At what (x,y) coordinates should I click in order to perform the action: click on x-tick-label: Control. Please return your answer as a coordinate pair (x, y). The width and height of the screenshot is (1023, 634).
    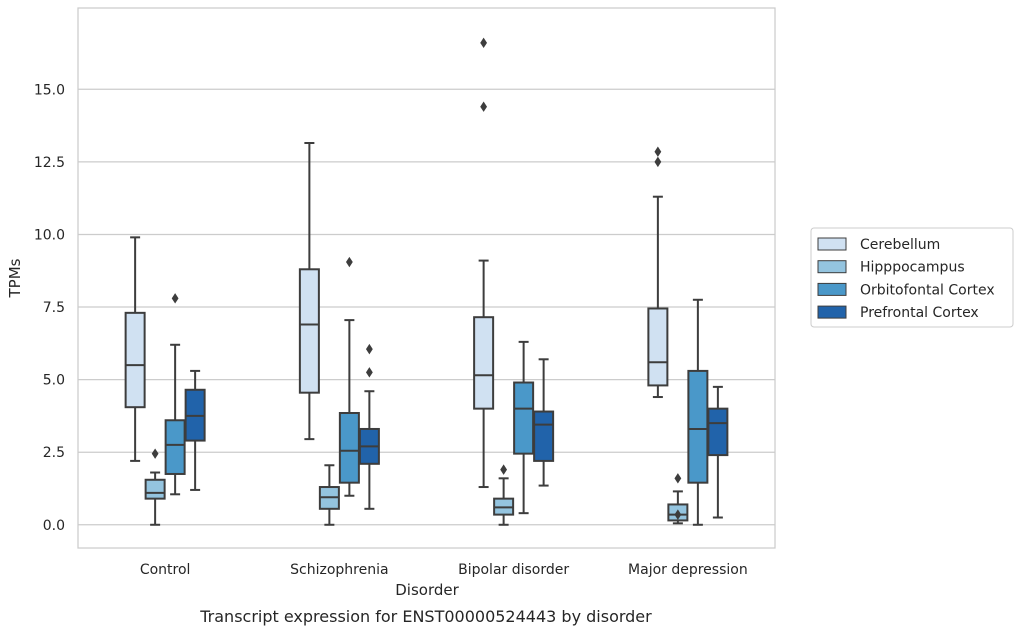
    Looking at the image, I should click on (165, 570).